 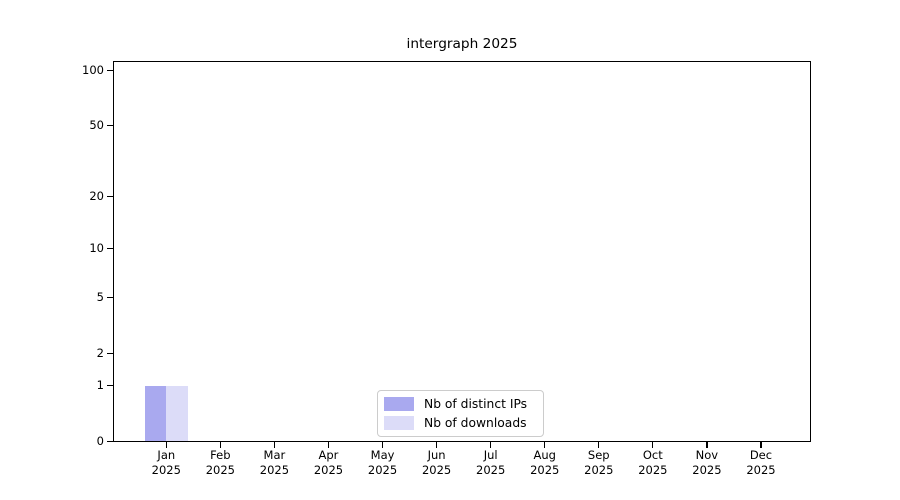 I want to click on x-axis-tick-label: Jun 2025, so click(x=436, y=462).